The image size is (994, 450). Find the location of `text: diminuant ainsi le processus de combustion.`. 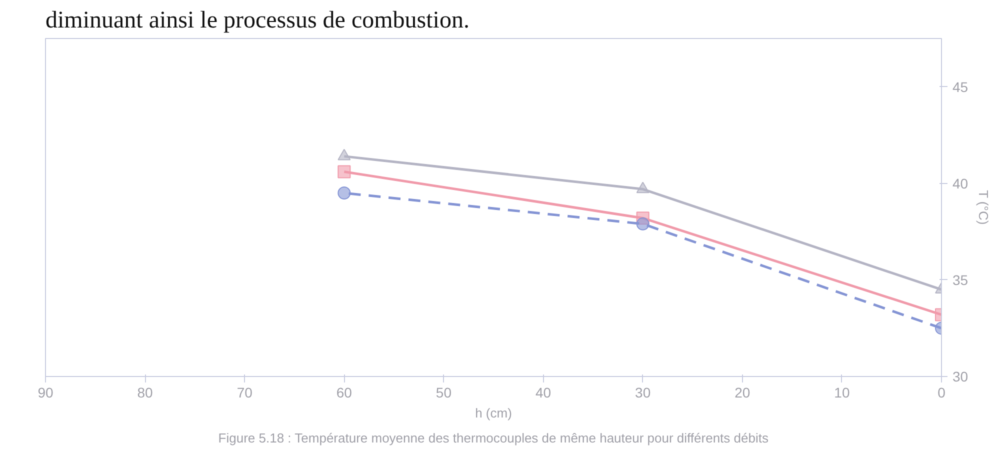

text: diminuant ainsi le processus de combustion. is located at coordinates (258, 21).